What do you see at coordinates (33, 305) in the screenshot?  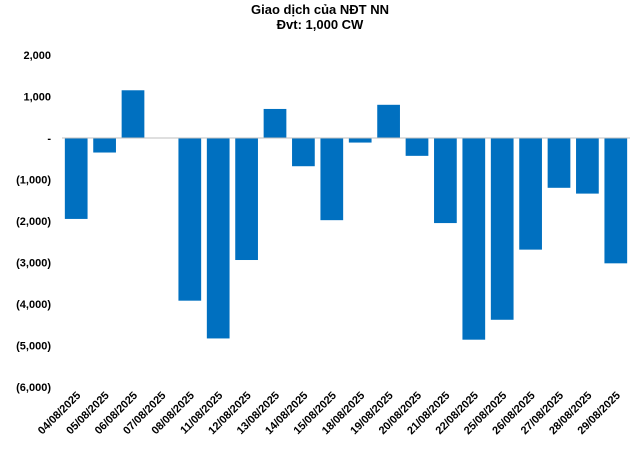 I see `y-tick-label: (4,000)` at bounding box center [33, 305].